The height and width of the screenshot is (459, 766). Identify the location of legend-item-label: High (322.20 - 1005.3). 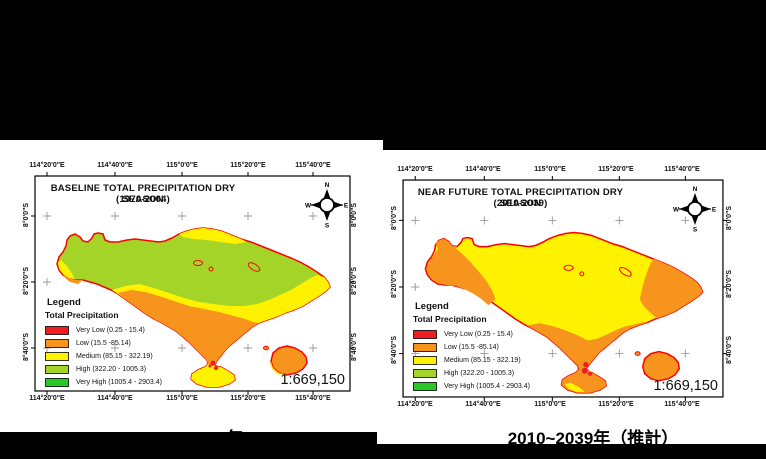
(111, 369).